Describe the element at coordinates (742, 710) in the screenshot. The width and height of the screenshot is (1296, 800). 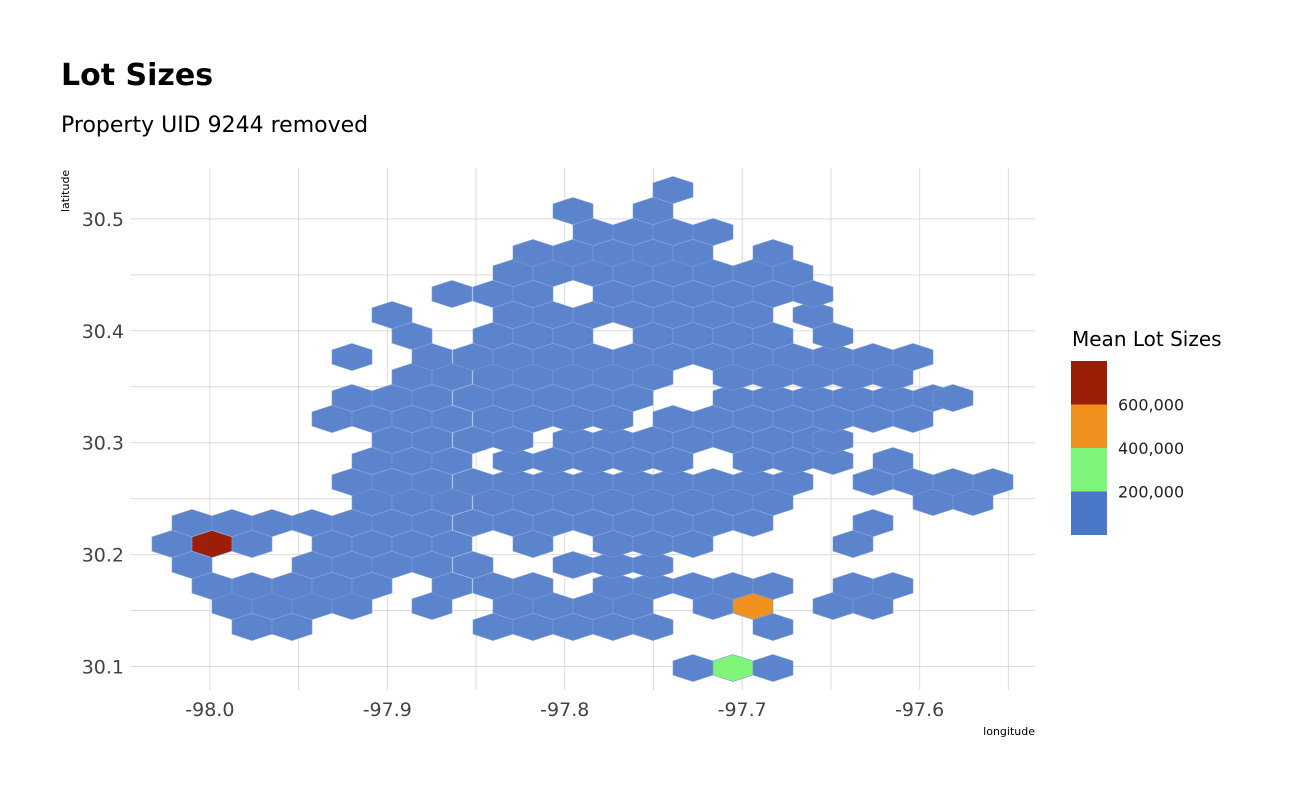
I see `x-tick-label: -97.7` at that location.